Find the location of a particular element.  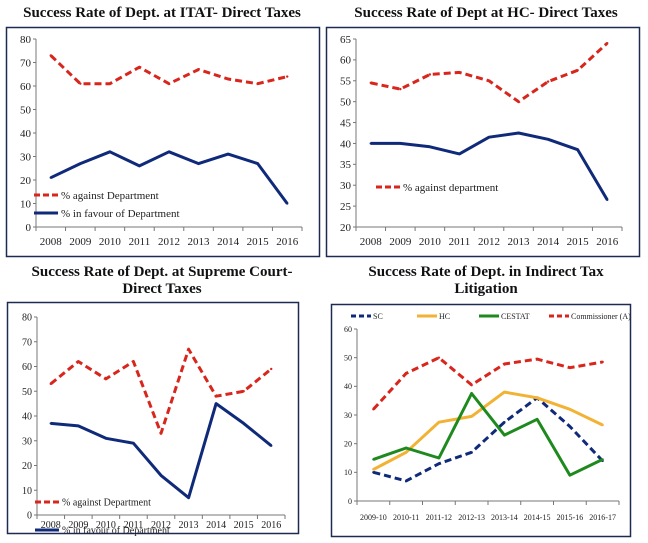

chart-title-indirect-line2: Litigation is located at coordinates (486, 289).